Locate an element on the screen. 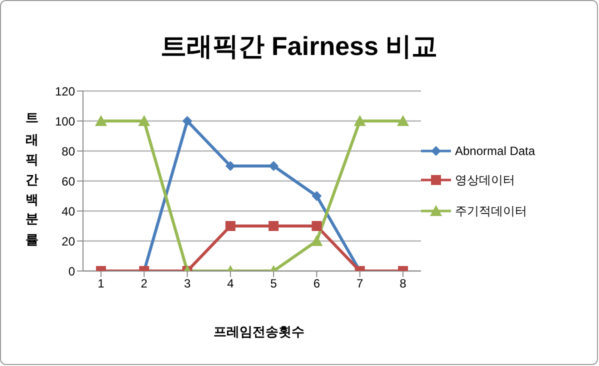  y-tick-label: 60 is located at coordinates (69, 181).